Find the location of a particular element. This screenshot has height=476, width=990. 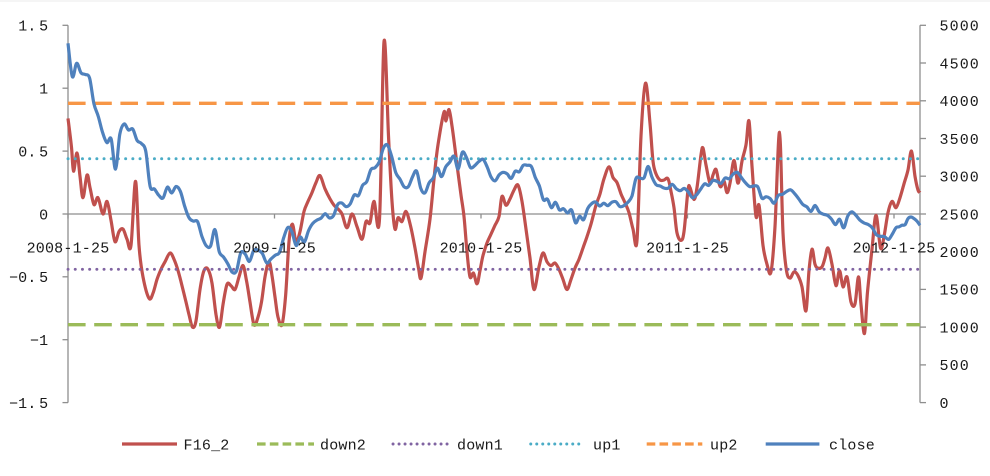

svg-text:−1.5: −1. 5 is located at coordinates (28, 404).